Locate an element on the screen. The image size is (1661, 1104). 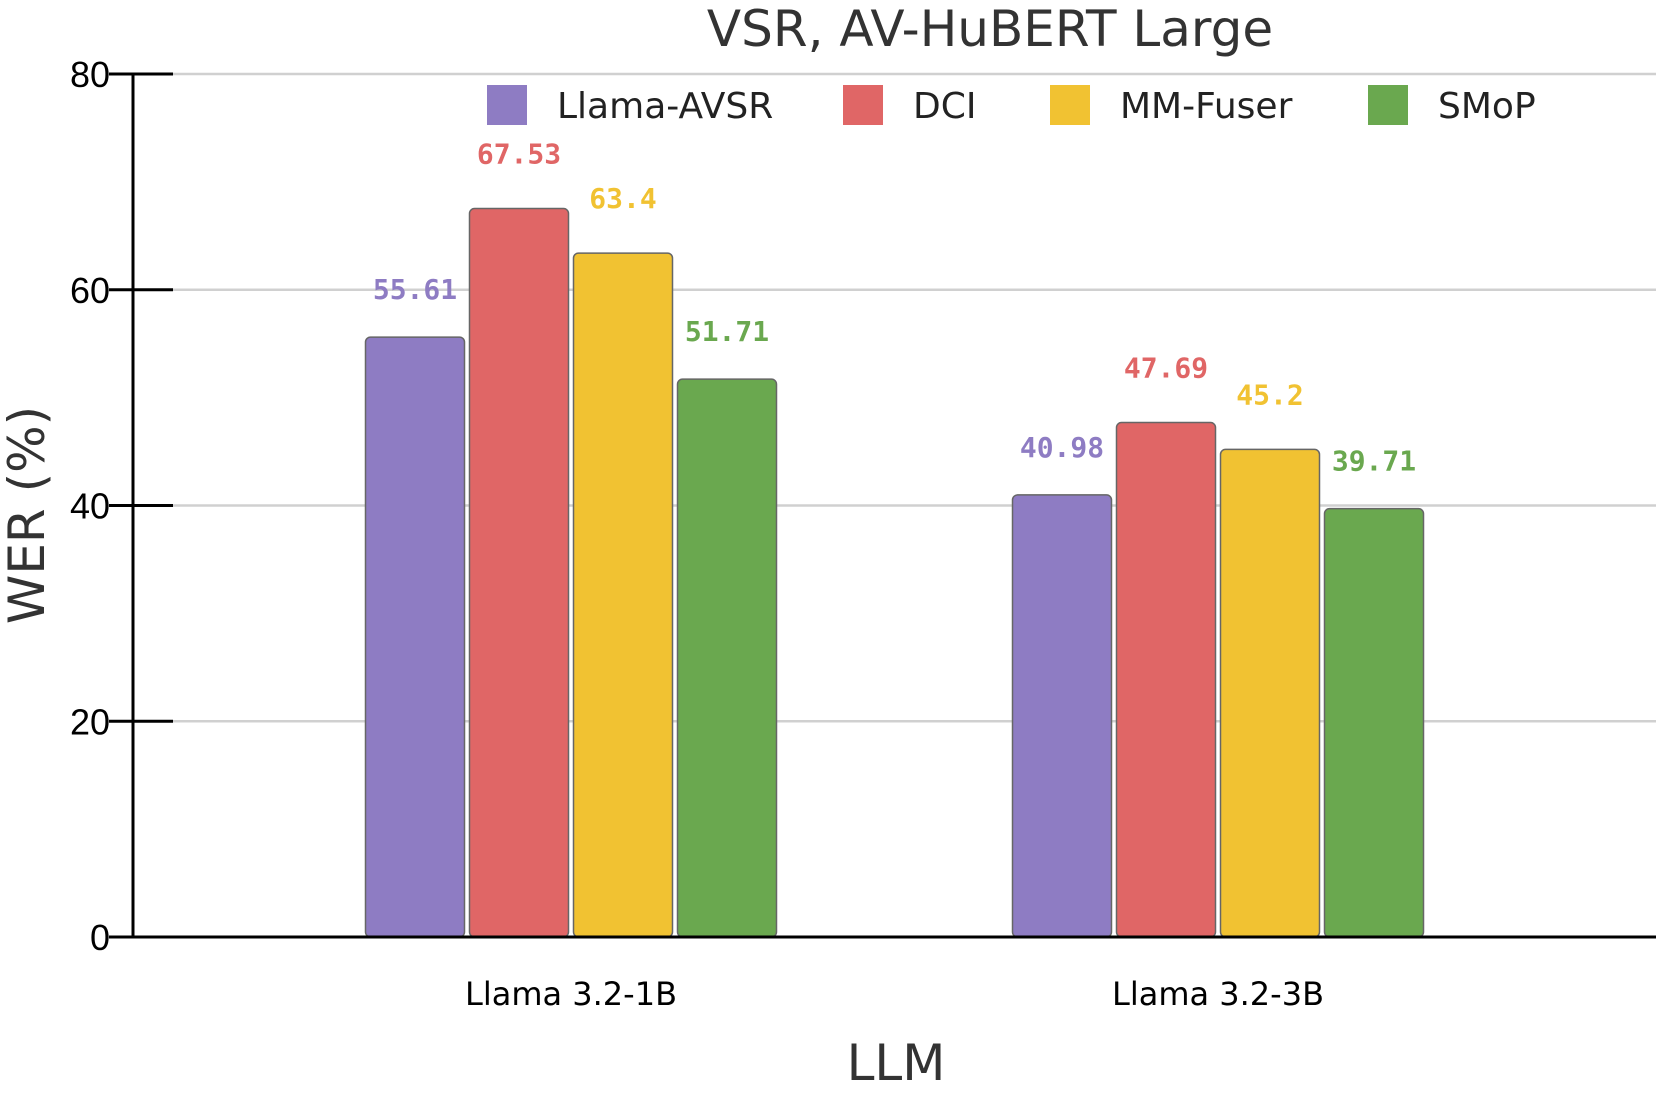
data-label: 67.53 is located at coordinates (519, 154).